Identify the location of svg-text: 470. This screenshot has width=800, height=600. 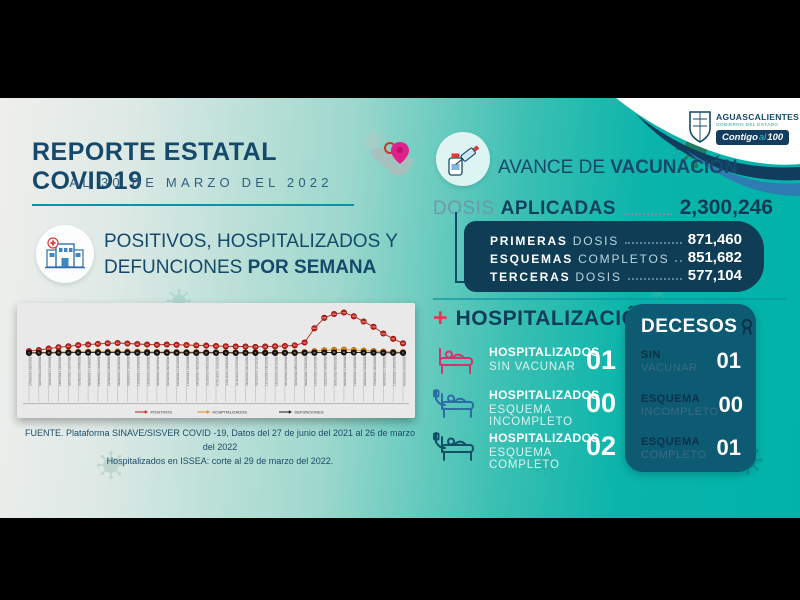
(216, 347).